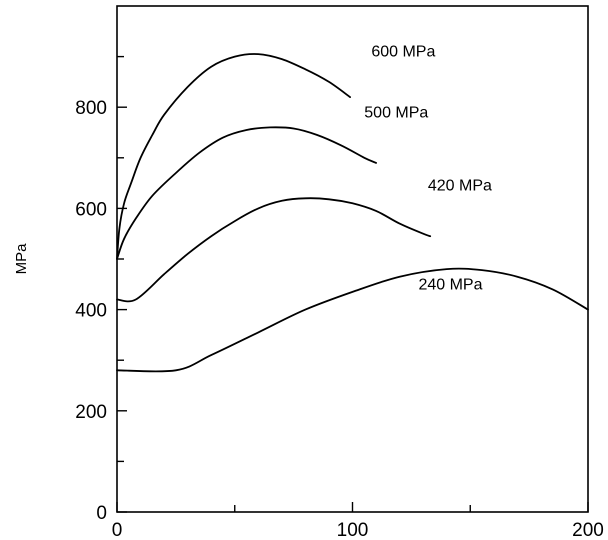 This screenshot has height=540, width=608. What do you see at coordinates (21, 259) in the screenshot?
I see `y-axis-title: MPa` at bounding box center [21, 259].